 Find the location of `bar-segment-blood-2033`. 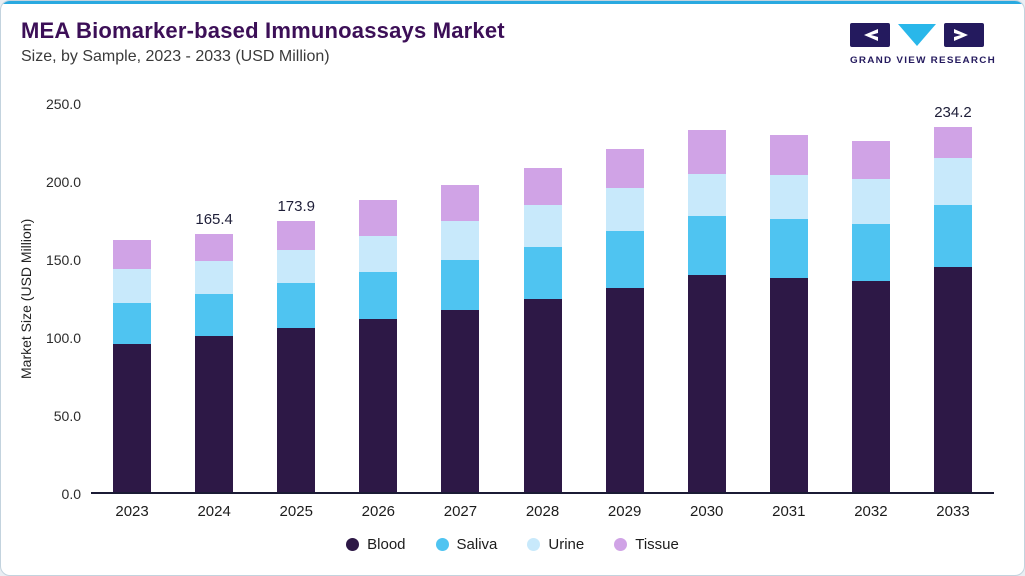

bar-segment-blood-2033 is located at coordinates (952, 379).